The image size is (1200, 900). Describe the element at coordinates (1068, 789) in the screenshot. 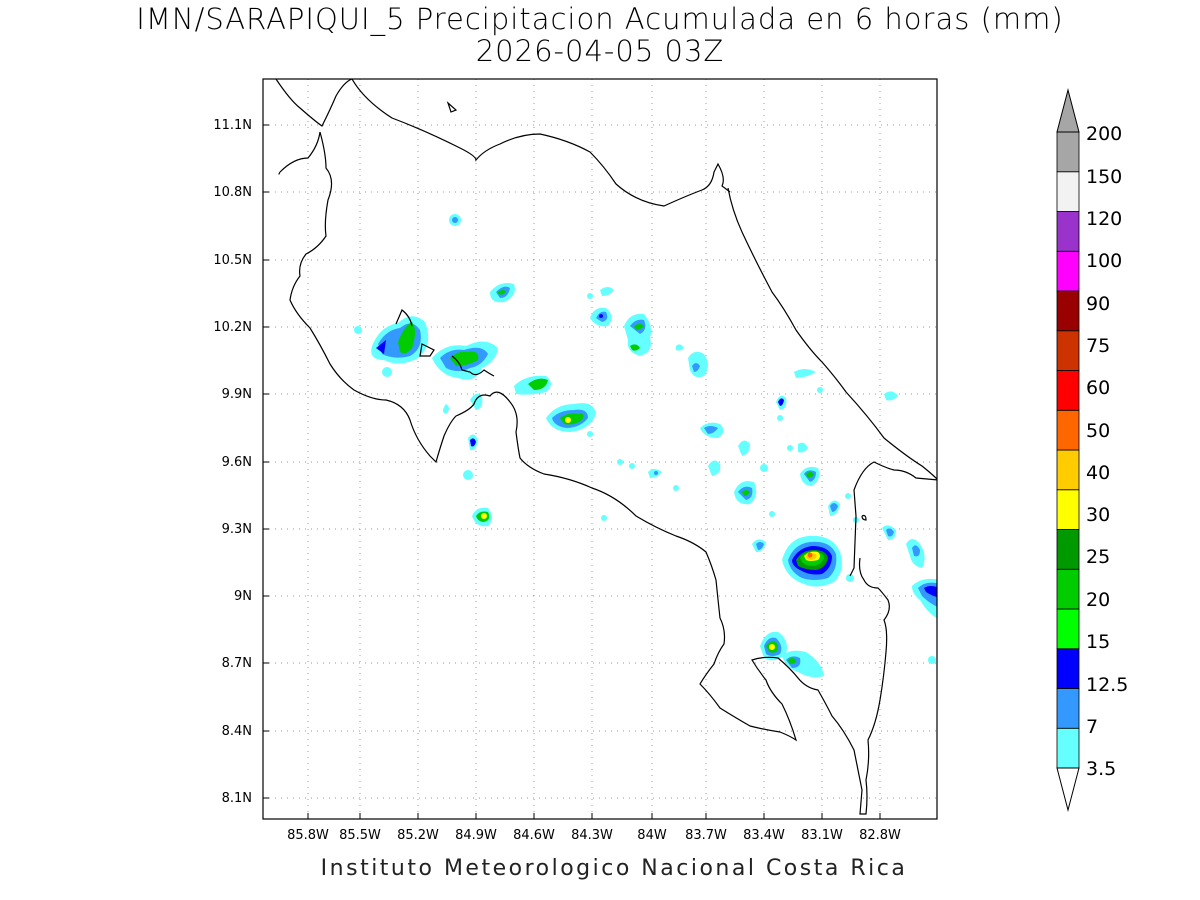

I see `colorbar-bottom-arrow` at that location.